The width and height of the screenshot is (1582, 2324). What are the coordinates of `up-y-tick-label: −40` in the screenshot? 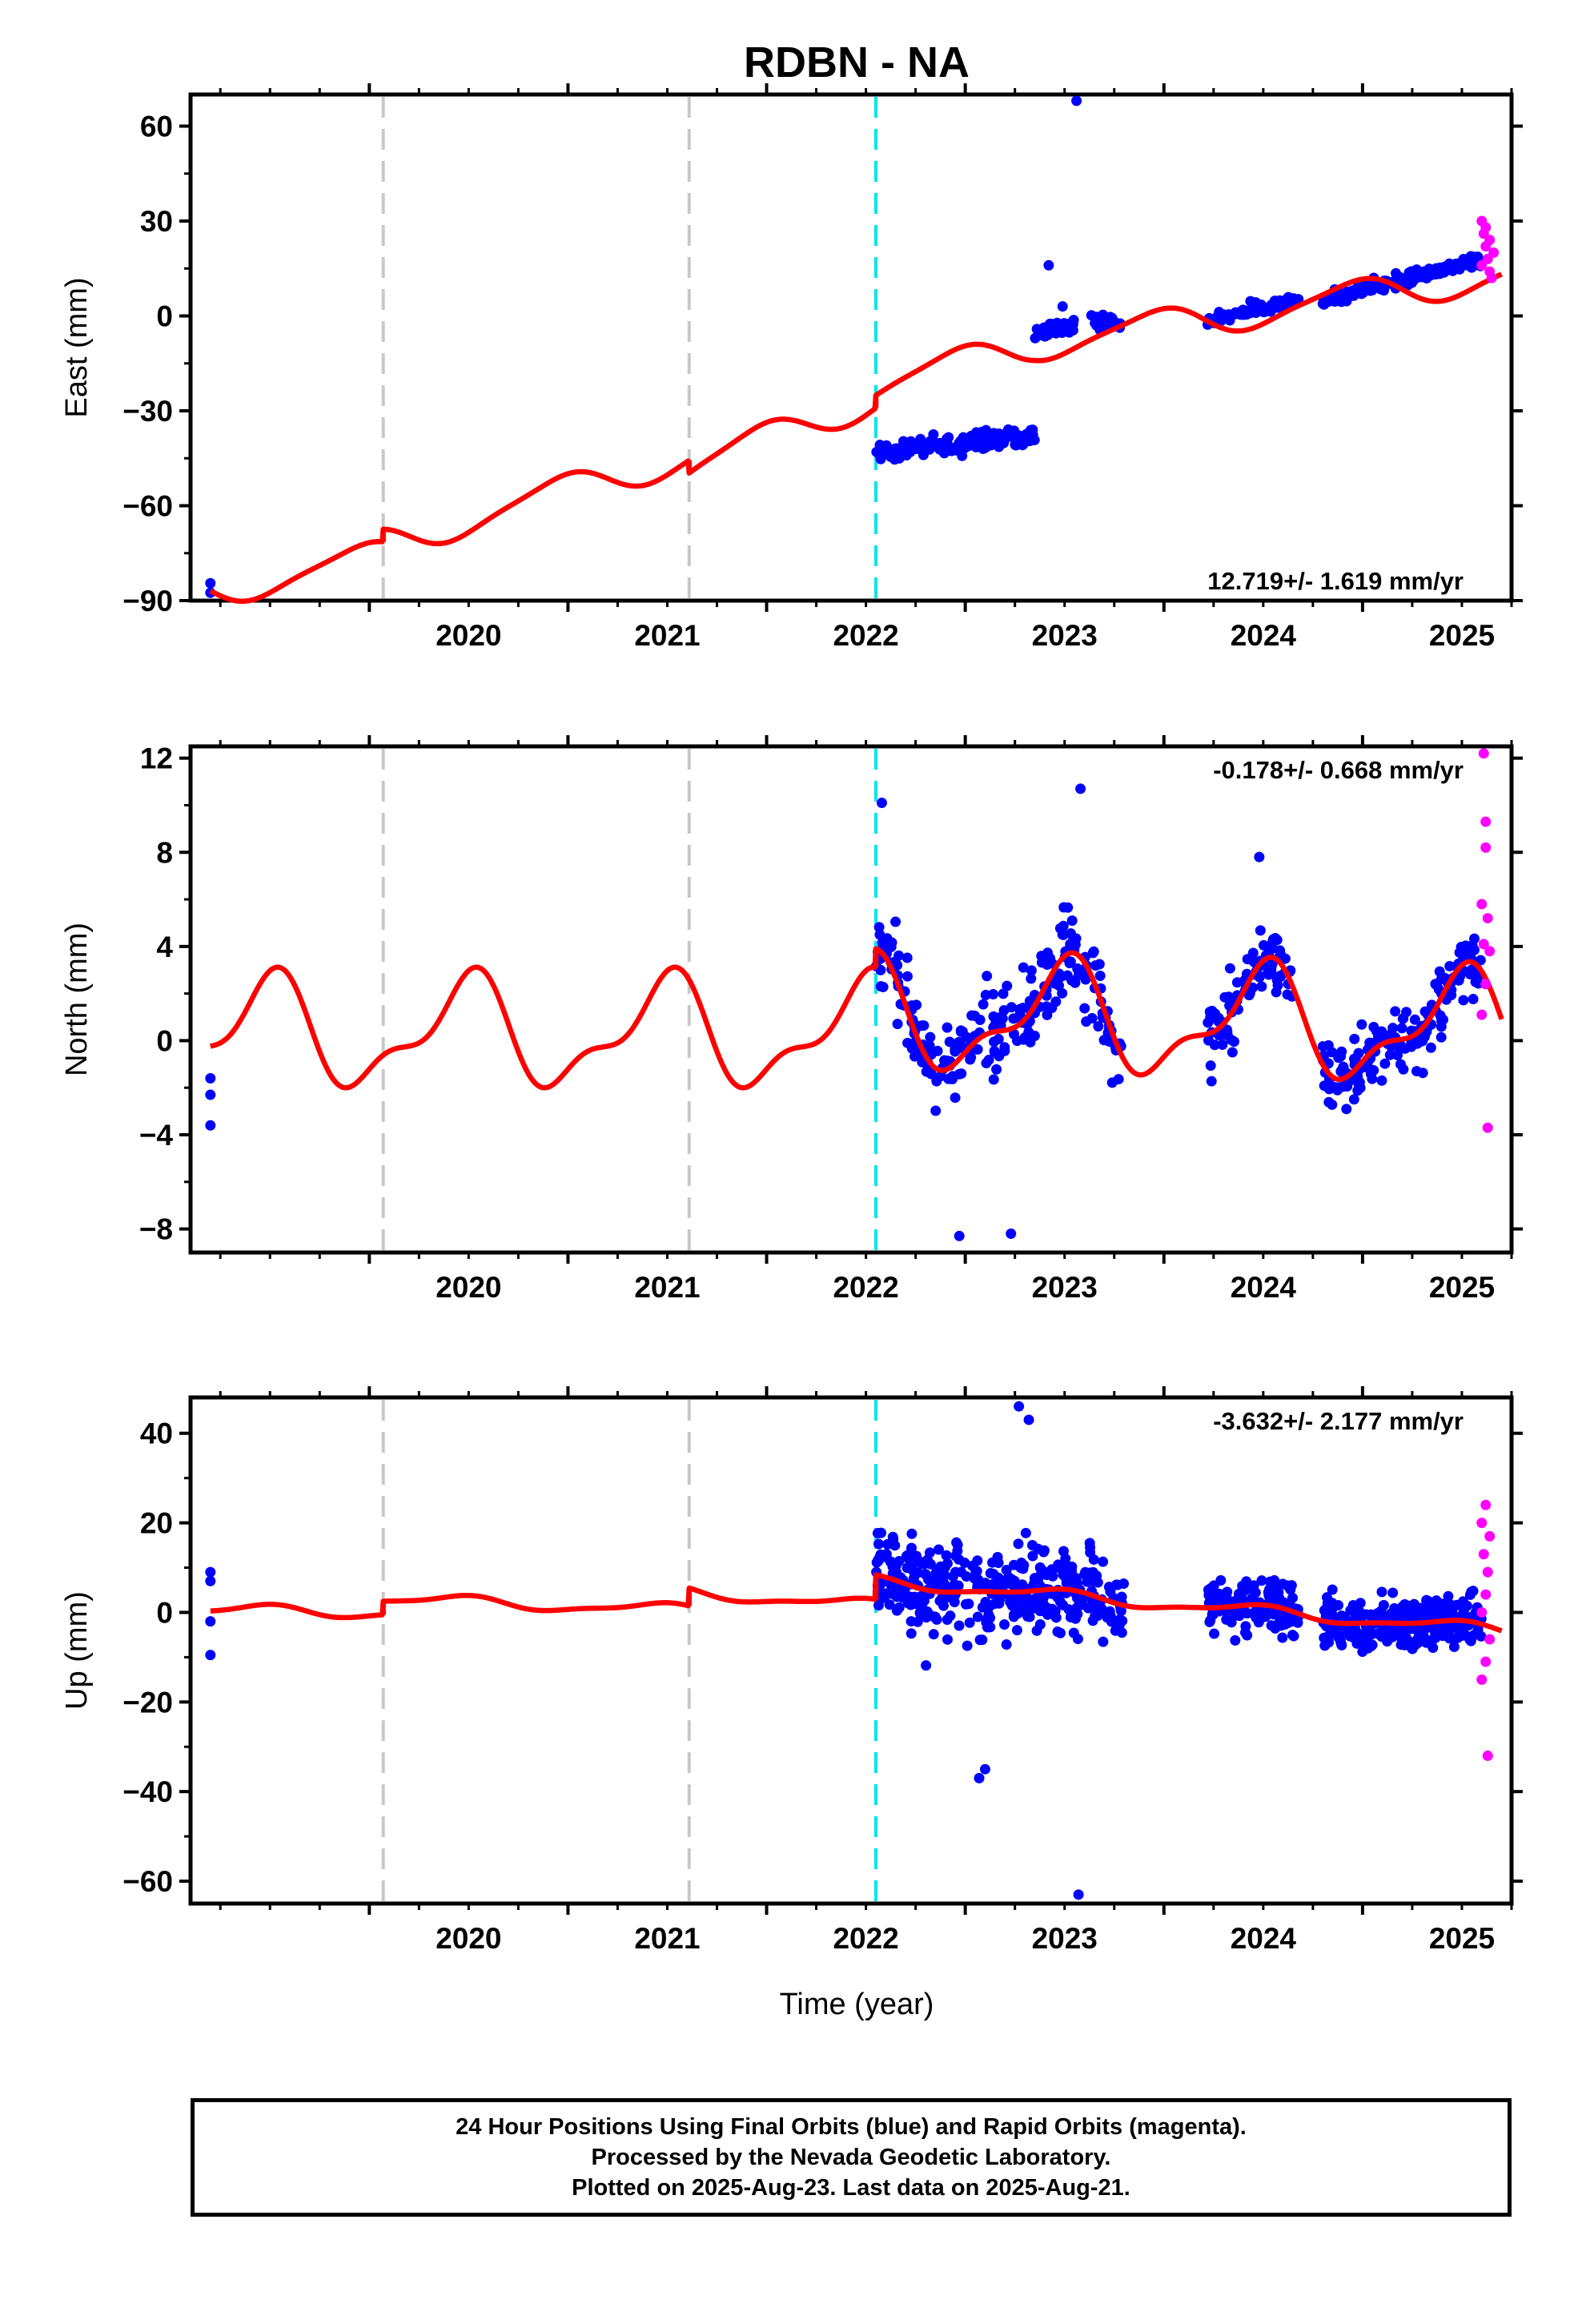 It's located at (147, 1791).